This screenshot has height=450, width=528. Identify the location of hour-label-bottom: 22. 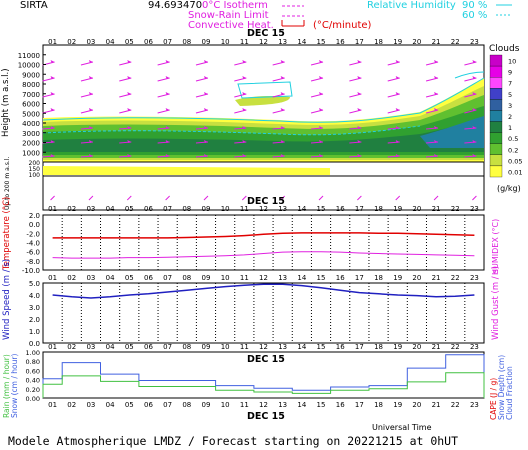
(455, 405).